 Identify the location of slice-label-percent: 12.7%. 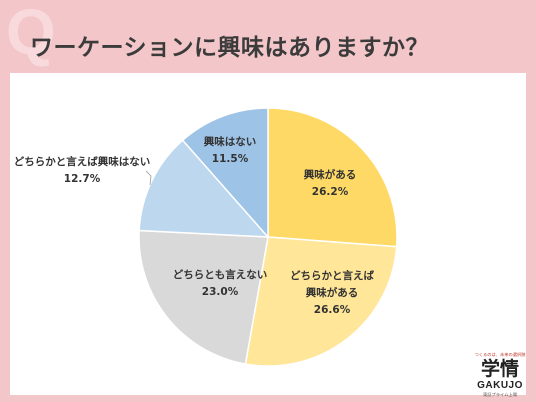
(82, 179).